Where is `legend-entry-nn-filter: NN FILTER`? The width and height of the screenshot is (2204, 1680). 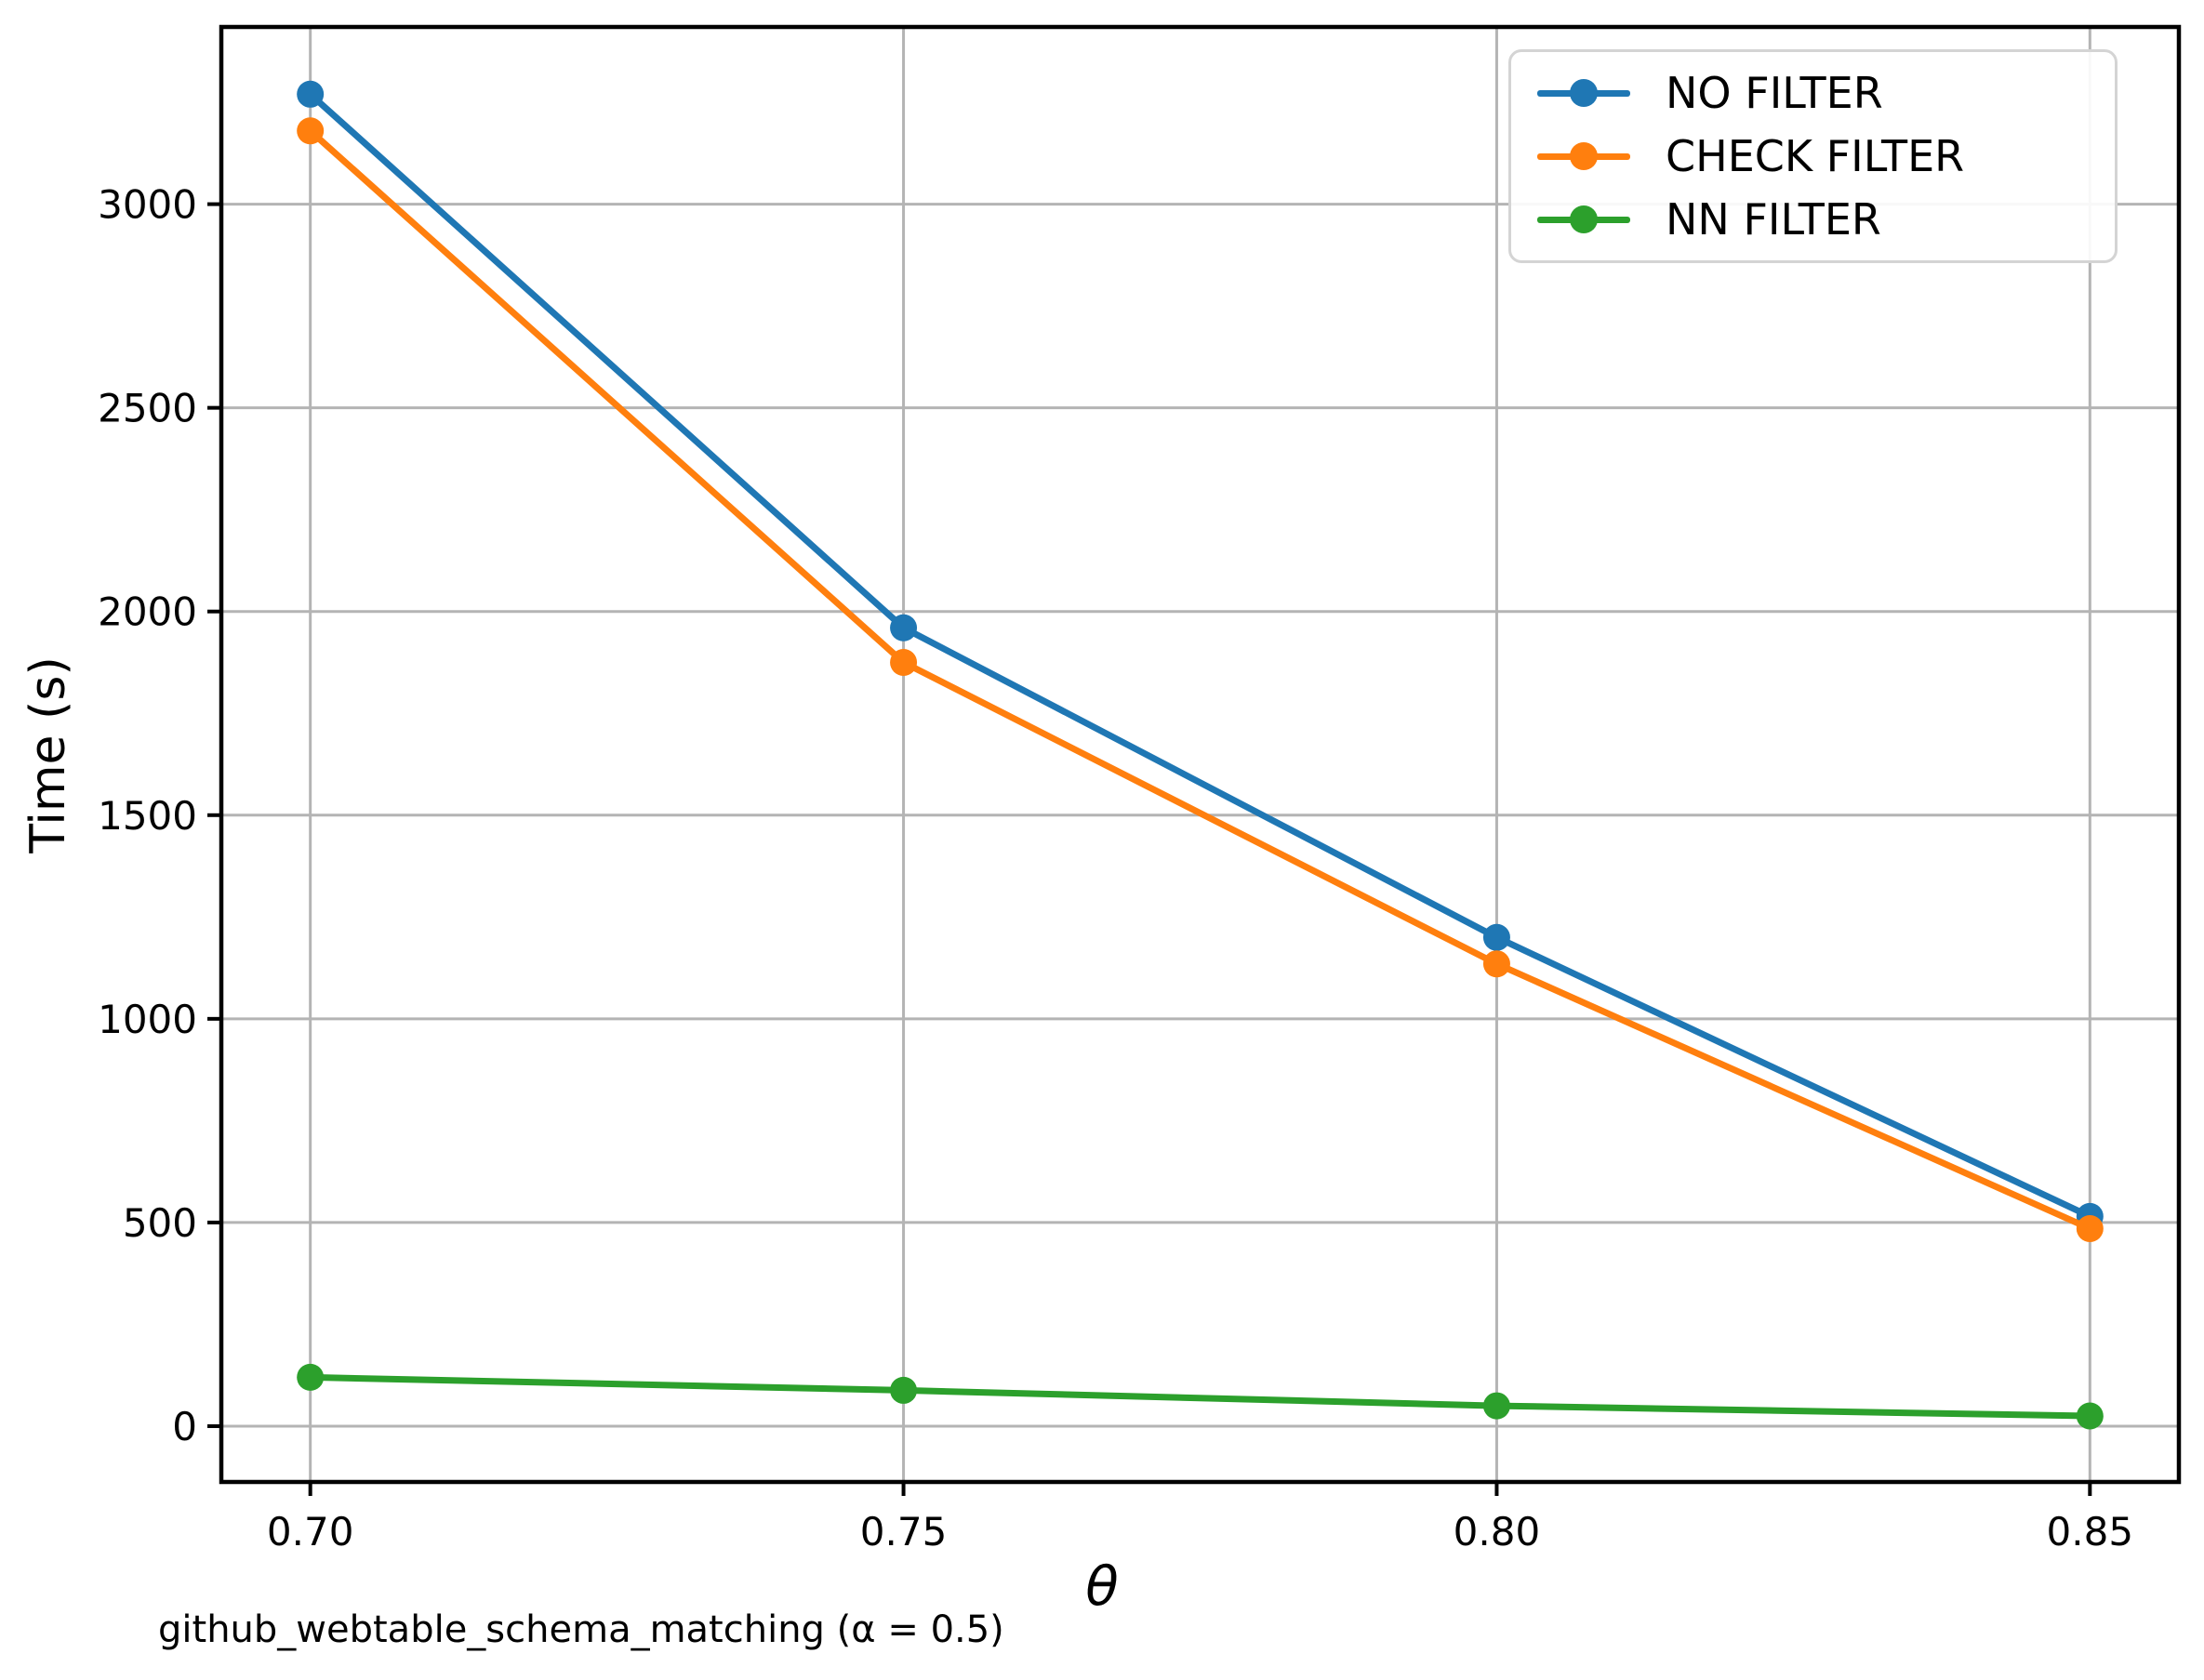 legend-entry-nn-filter: NN FILTER is located at coordinates (1826, 219).